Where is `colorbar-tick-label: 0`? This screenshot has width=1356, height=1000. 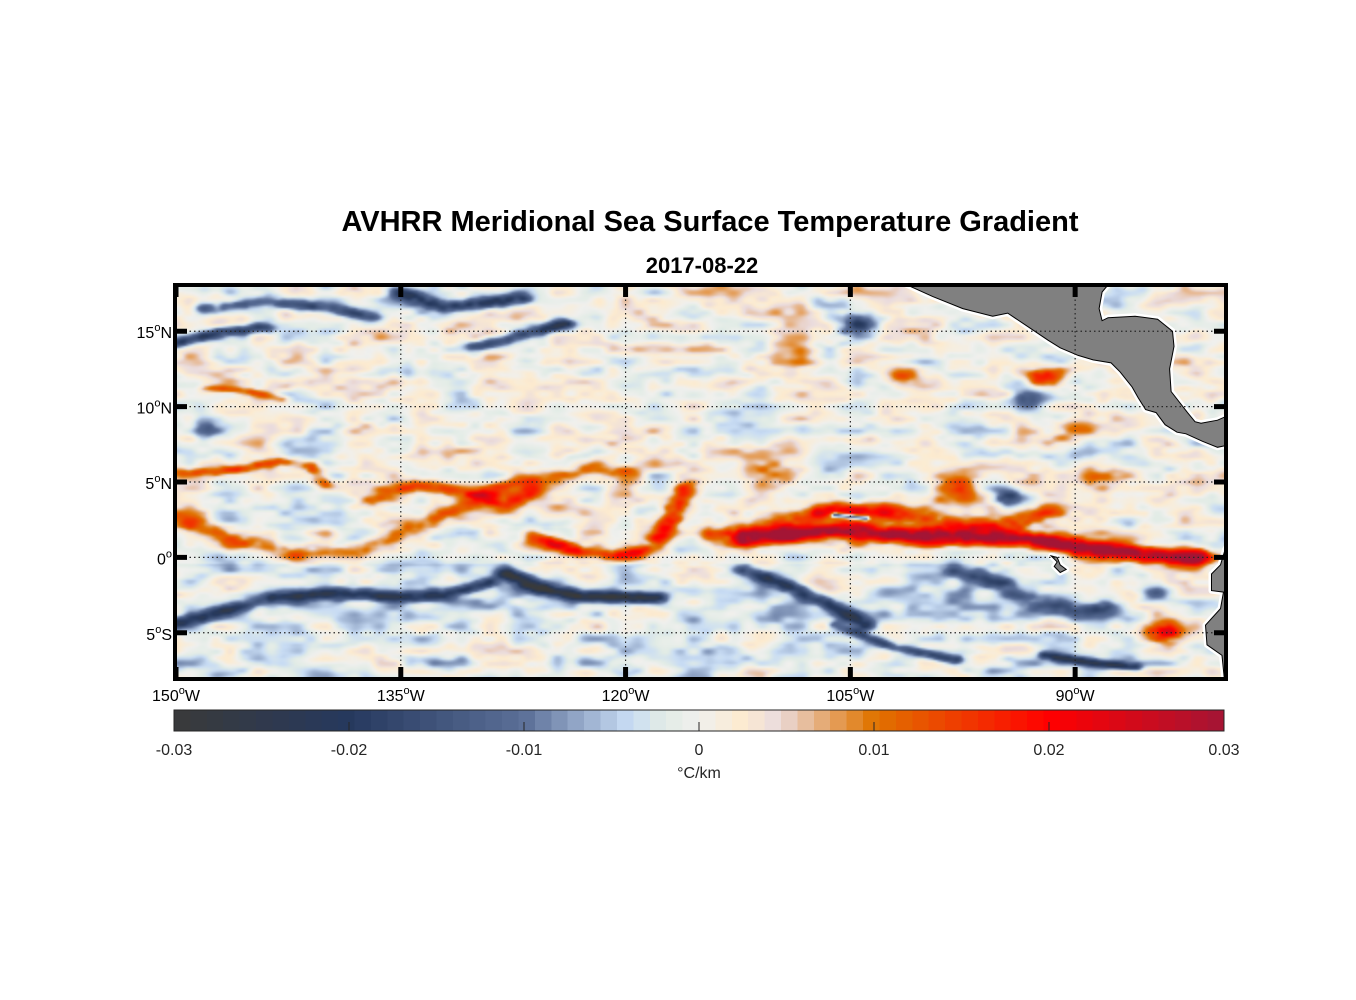 colorbar-tick-label: 0 is located at coordinates (699, 750).